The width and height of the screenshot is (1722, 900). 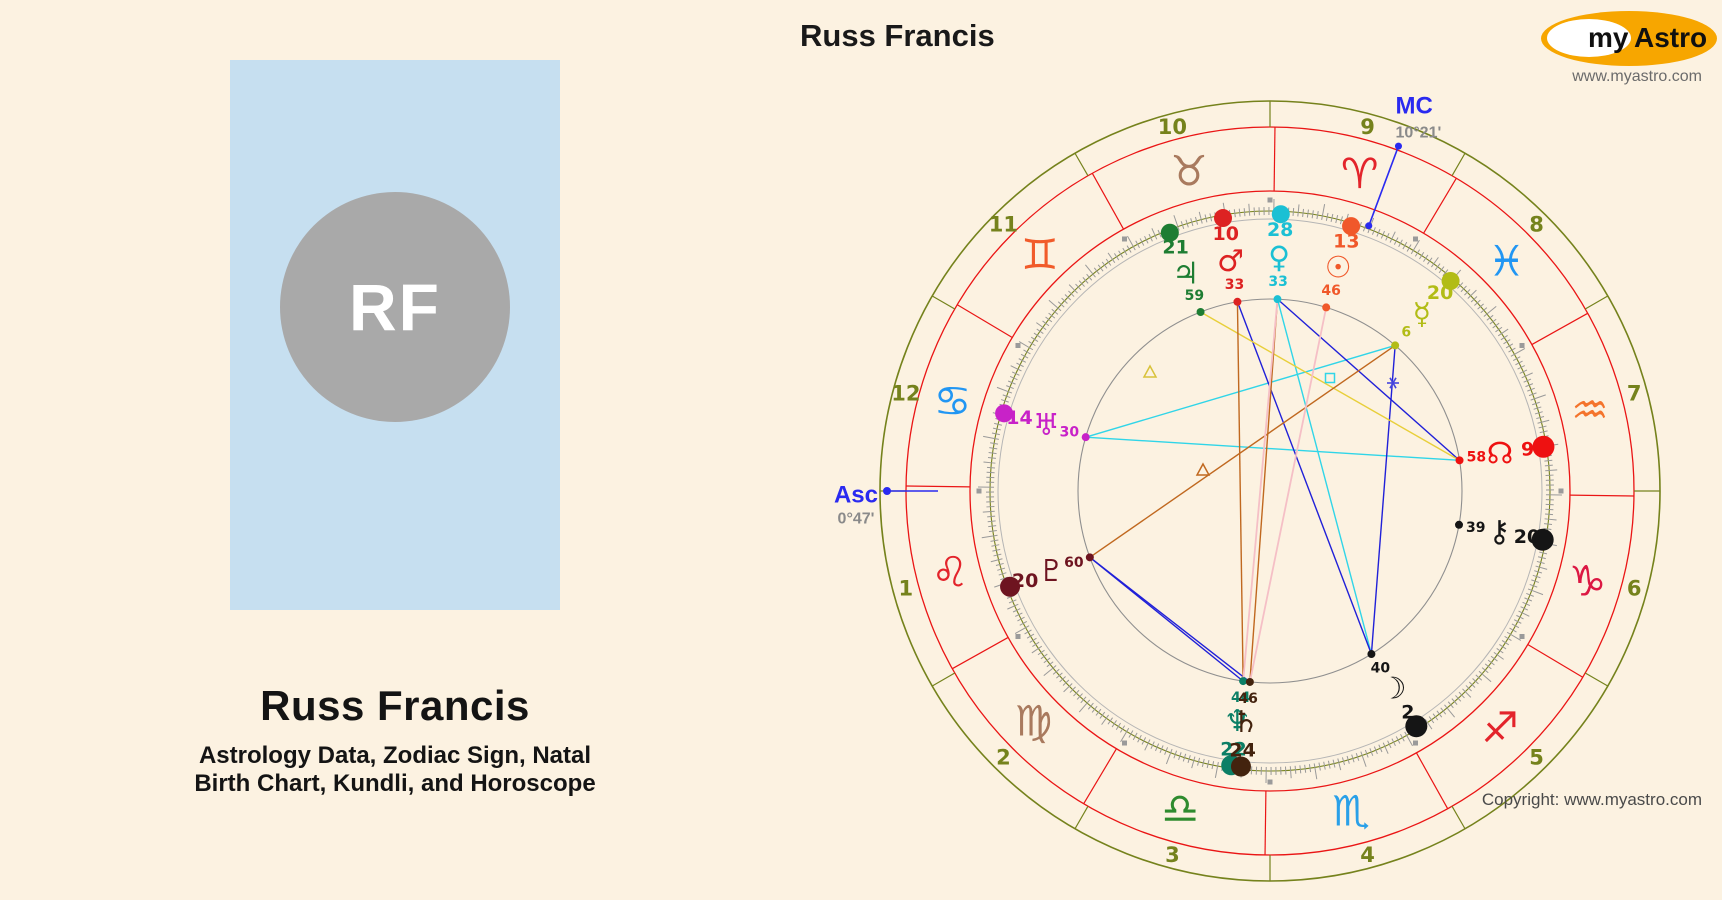 What do you see at coordinates (1175, 248) in the screenshot?
I see `planet-degree-jupiter: 21` at bounding box center [1175, 248].